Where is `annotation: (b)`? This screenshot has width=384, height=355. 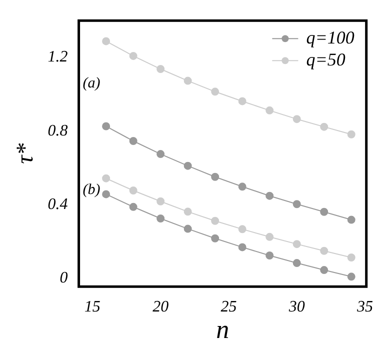
annotation: (b) is located at coordinates (91, 190).